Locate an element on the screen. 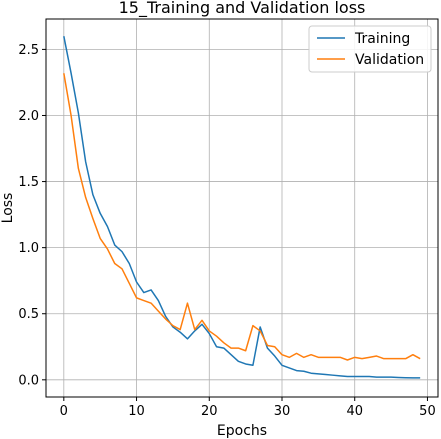 Image resolution: width=441 pixels, height=439 pixels. legend-label-validation: Validation is located at coordinates (389, 60).